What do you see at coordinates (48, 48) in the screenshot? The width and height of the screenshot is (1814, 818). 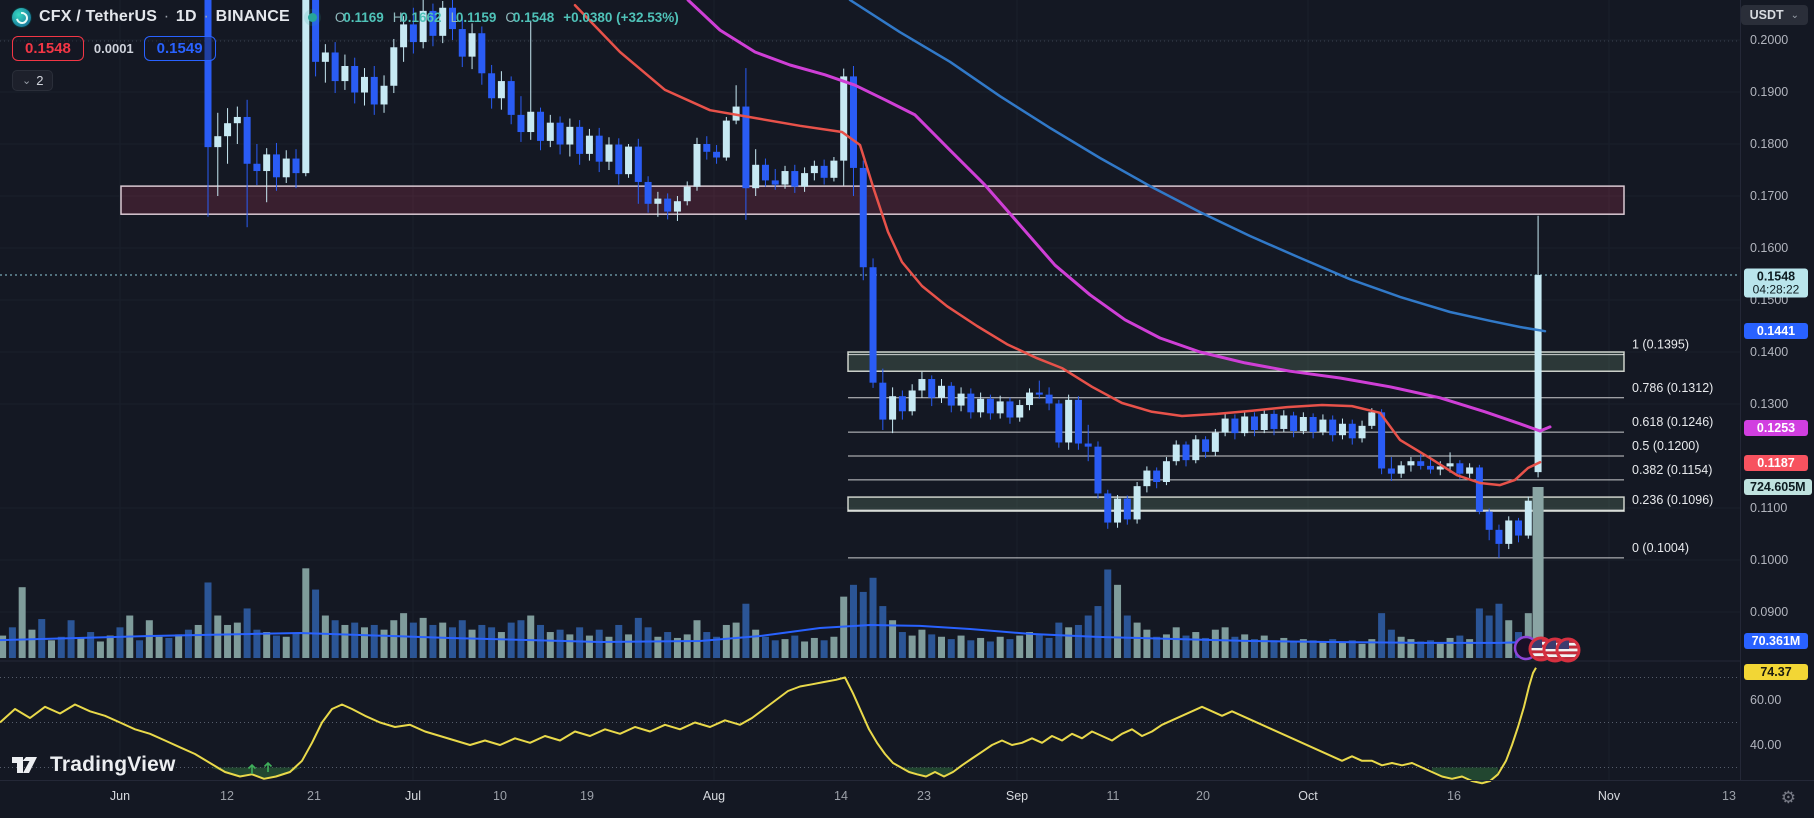 I see `sell-button: 0.1548` at bounding box center [48, 48].